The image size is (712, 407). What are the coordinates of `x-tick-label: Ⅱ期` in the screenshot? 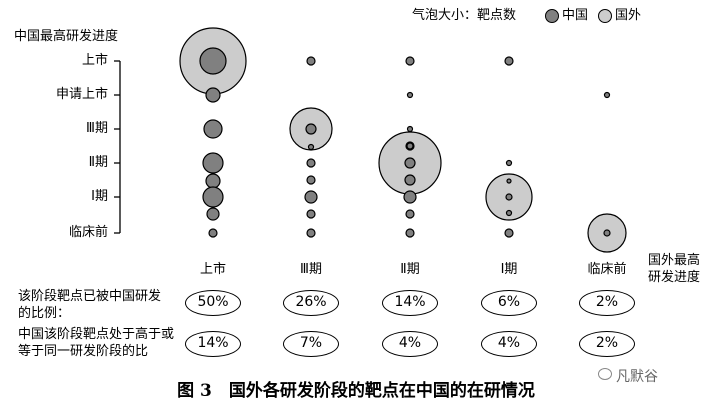 It's located at (410, 269).